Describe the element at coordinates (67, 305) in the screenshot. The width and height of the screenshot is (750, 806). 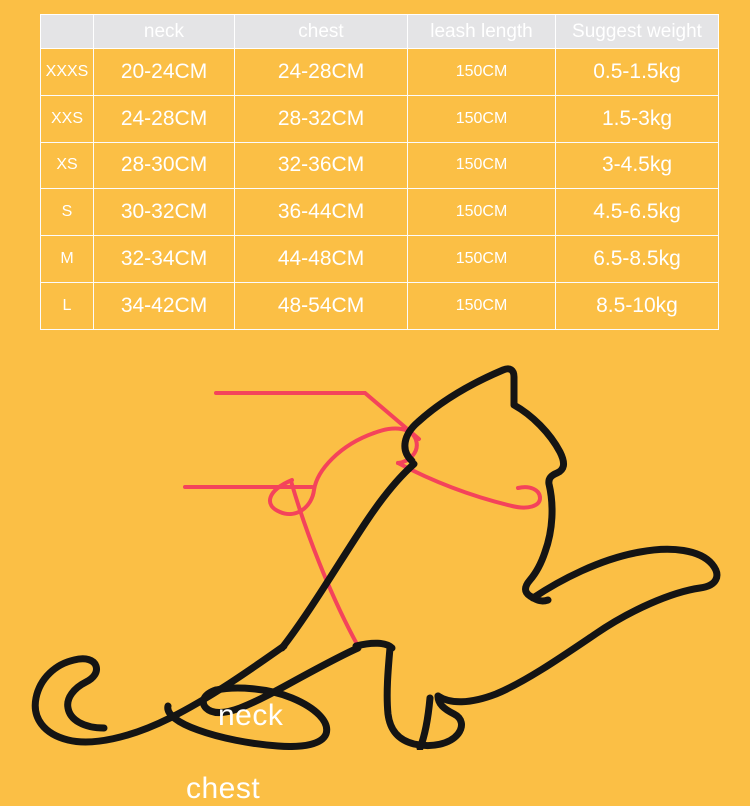
I see `cell-size: L` at that location.